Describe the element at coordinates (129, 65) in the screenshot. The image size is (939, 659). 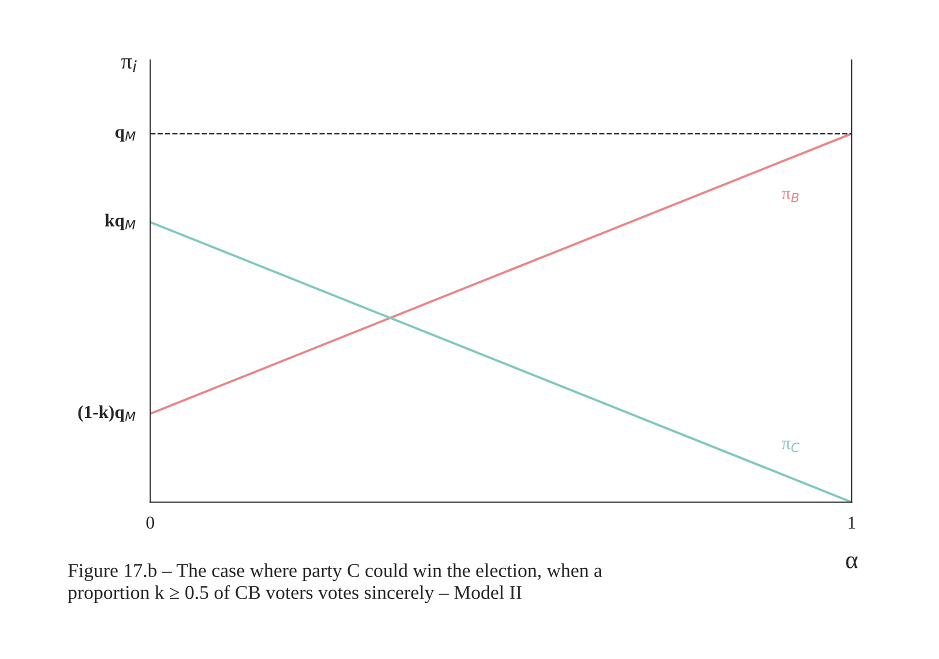
I see `y-axis-title: π$_{i}$` at that location.